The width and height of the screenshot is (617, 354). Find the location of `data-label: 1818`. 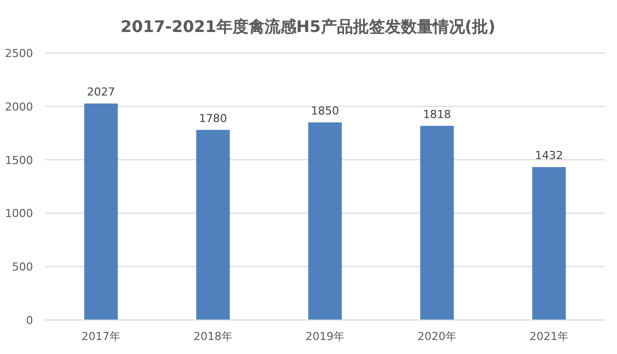

data-label: 1818 is located at coordinates (437, 114).